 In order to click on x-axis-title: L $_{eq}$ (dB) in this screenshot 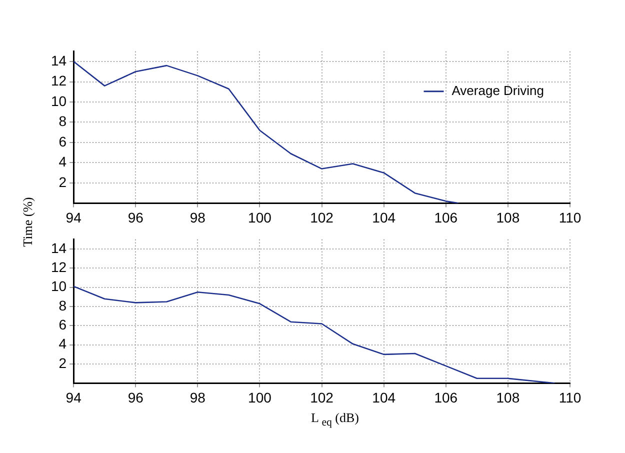, I will do `click(335, 419)`.